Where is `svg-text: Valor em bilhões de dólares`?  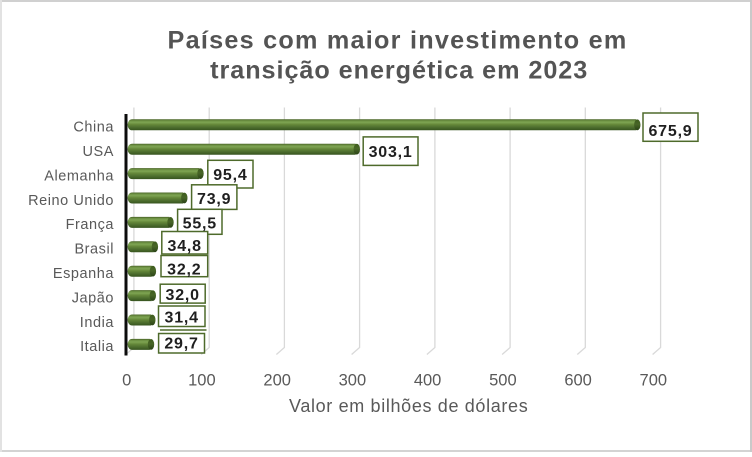
svg-text: Valor em bilhões de dólares is located at coordinates (408, 406).